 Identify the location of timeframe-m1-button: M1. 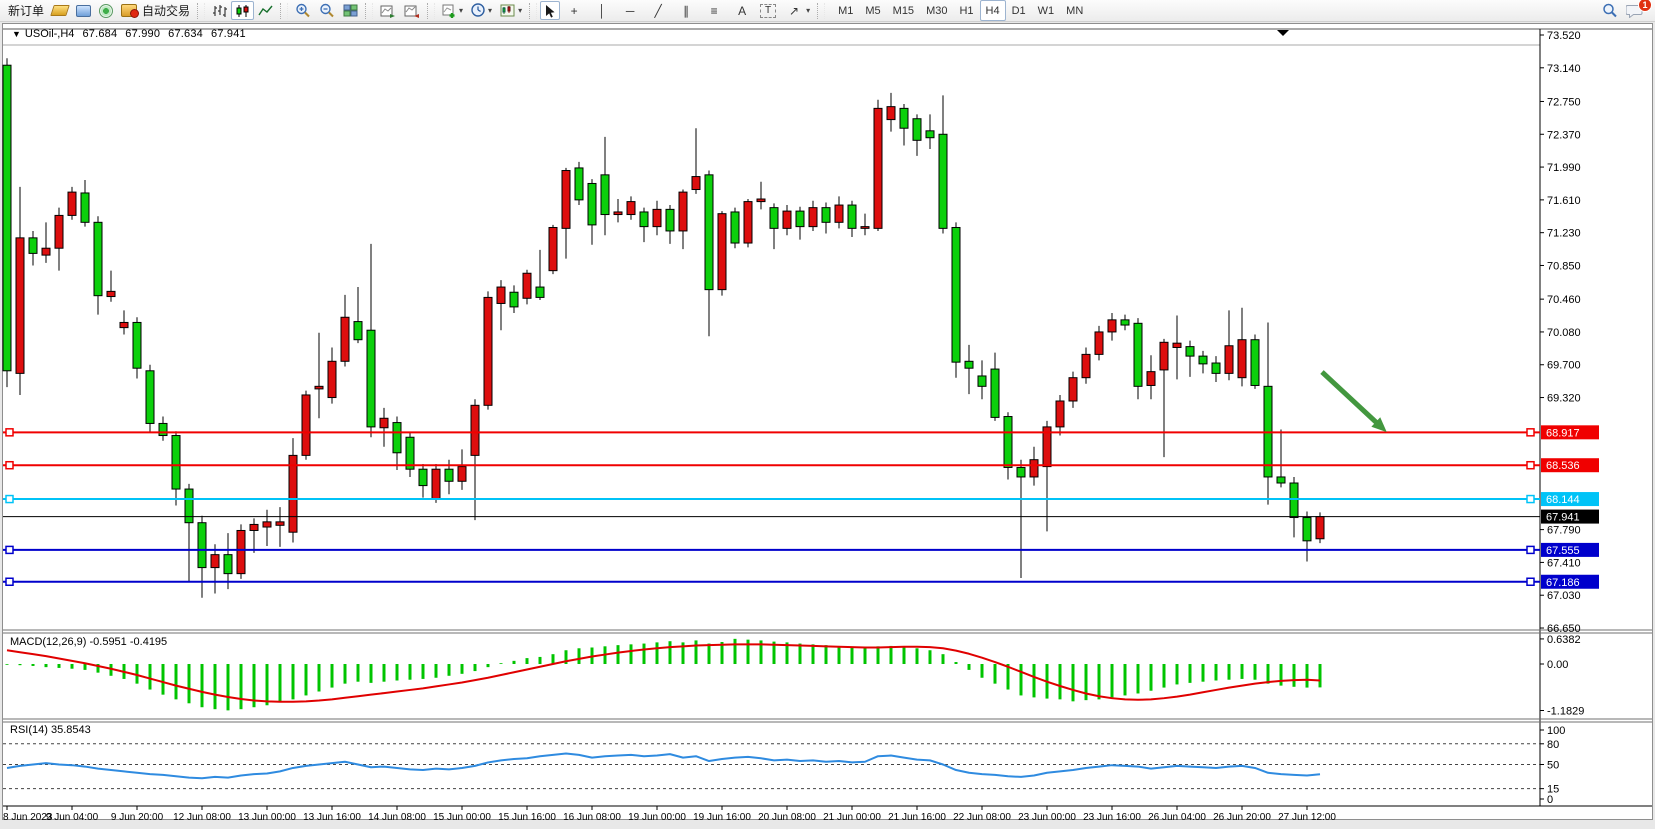
(846, 10).